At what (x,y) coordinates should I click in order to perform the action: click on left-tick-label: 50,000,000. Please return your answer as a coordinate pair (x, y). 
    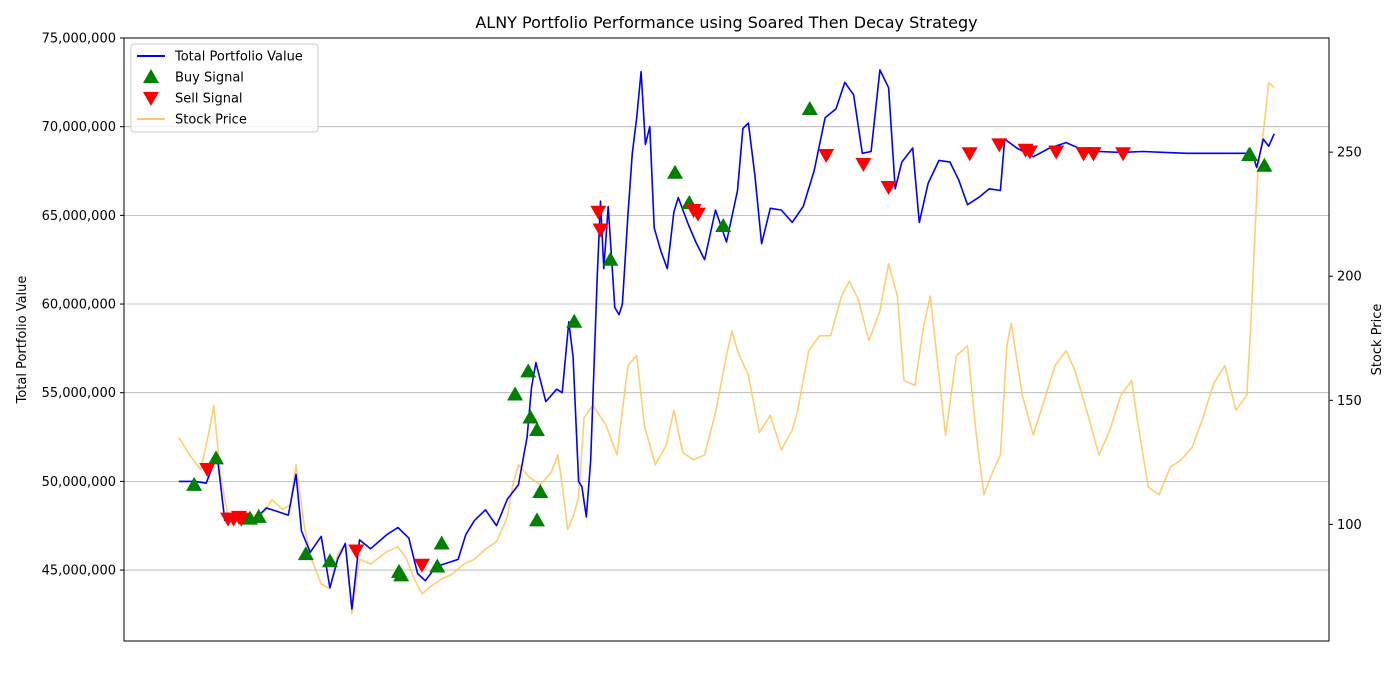
    Looking at the image, I should click on (79, 482).